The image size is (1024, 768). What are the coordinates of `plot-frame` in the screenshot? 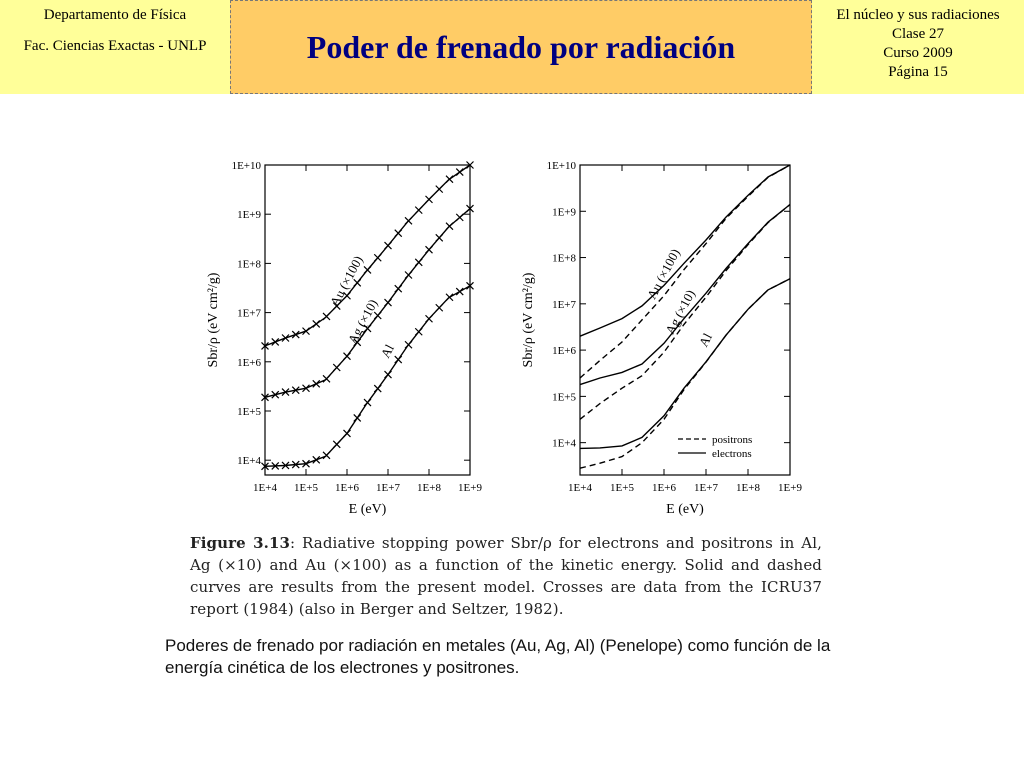 It's located at (685, 320).